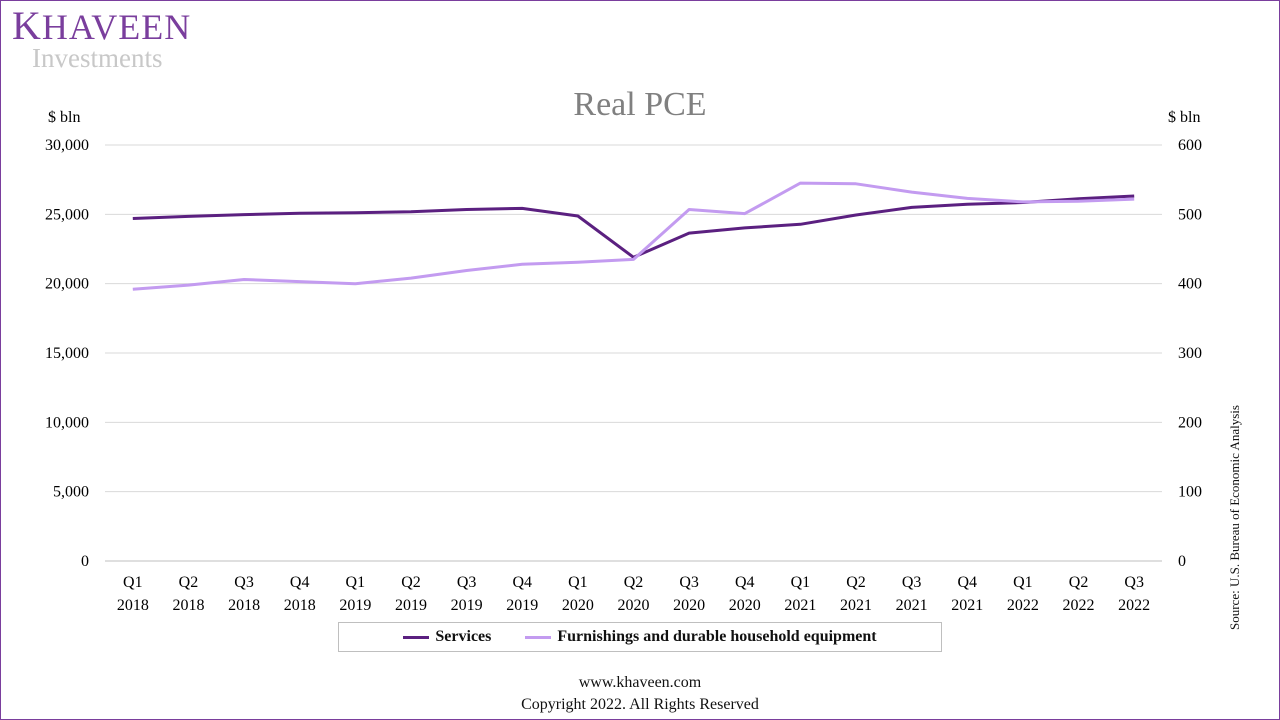 The height and width of the screenshot is (720, 1280). What do you see at coordinates (640, 104) in the screenshot?
I see `chart-title: Real PCE` at bounding box center [640, 104].